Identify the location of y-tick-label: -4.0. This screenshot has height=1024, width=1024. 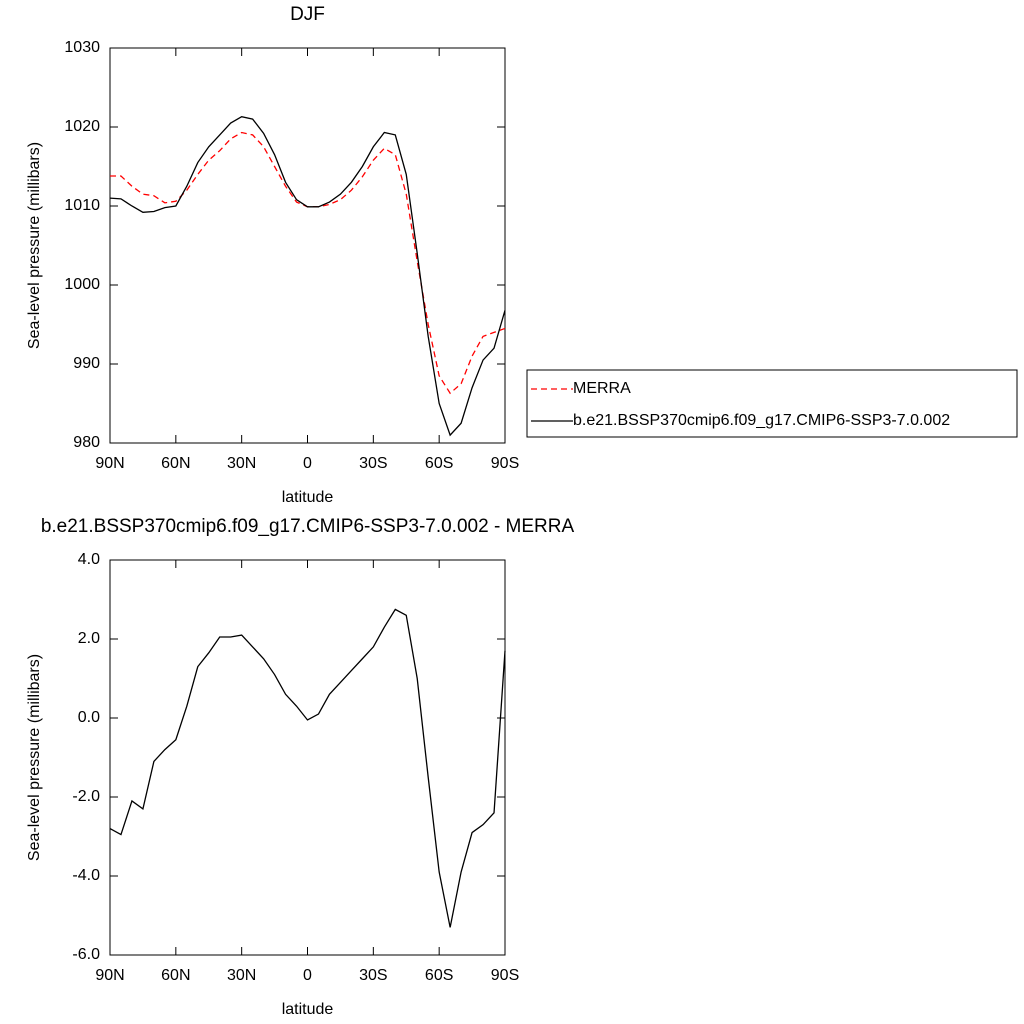
(86, 875).